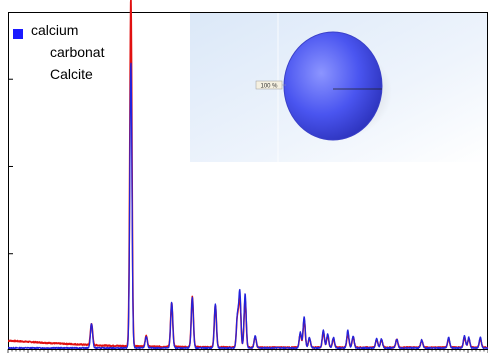  I want to click on inset-pie: 100 %, so click(323, 86).